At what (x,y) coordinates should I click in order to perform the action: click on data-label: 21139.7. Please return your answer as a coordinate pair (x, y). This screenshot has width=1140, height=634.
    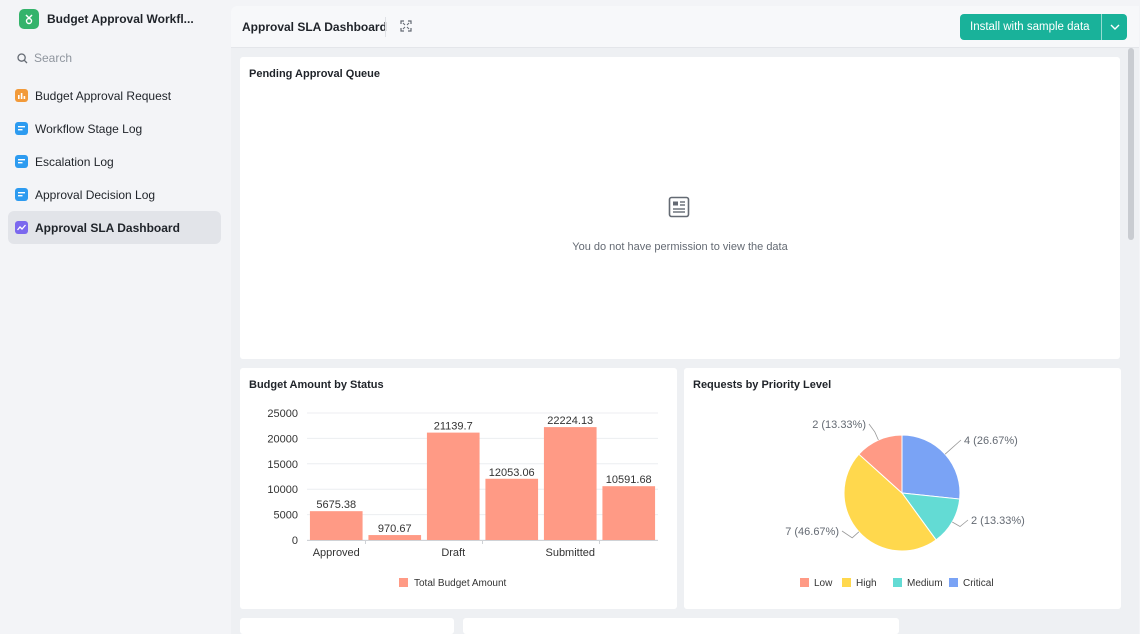
    Looking at the image, I should click on (453, 427).